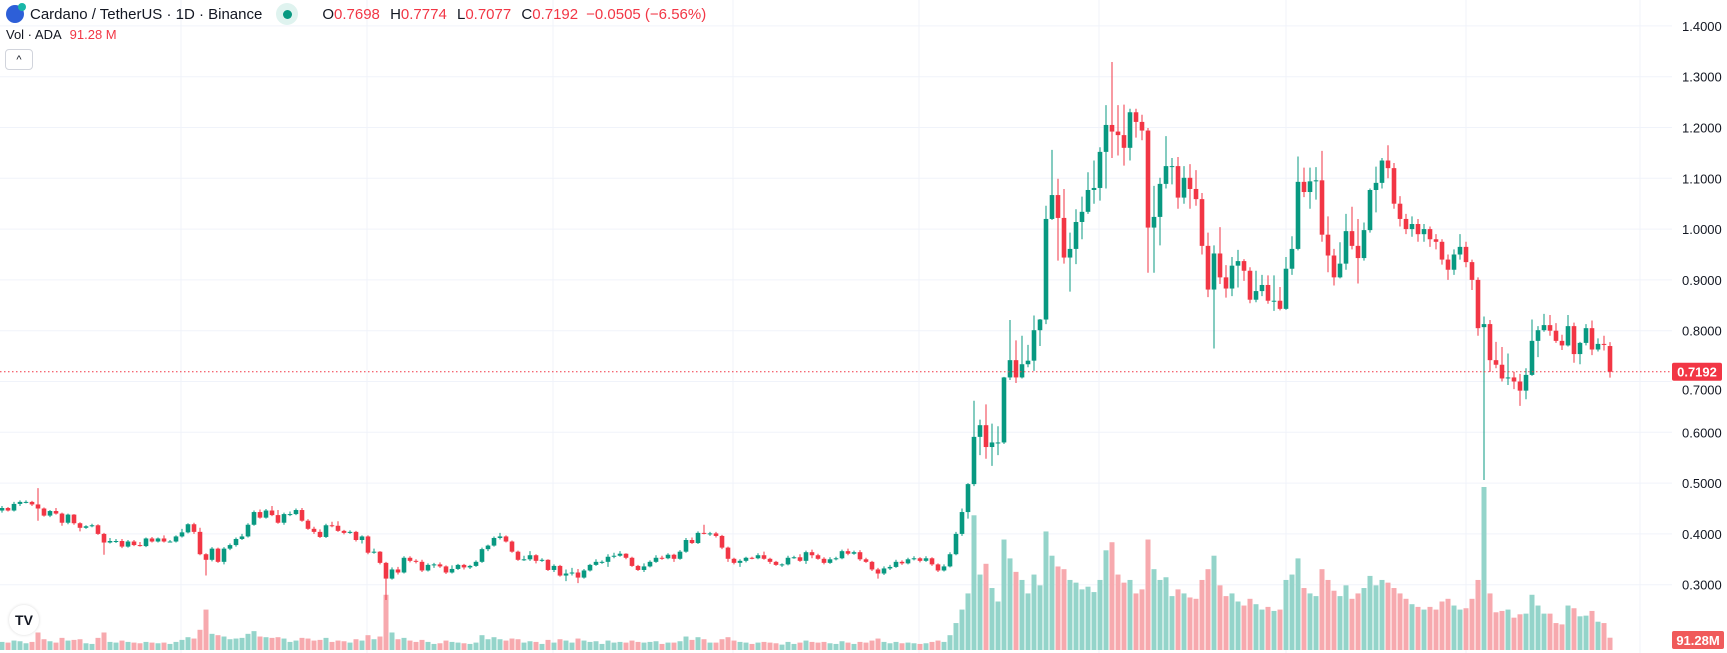 This screenshot has height=653, width=1727. I want to click on price-tick-label: 1.1000, so click(1702, 178).